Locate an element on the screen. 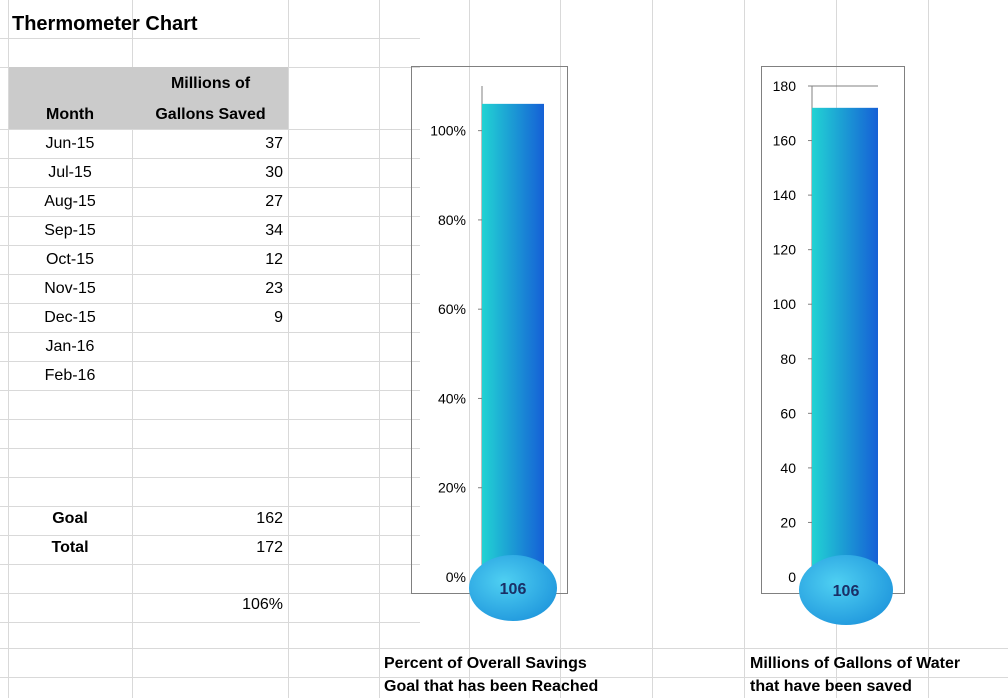 The image size is (1008, 698). y-tick-label: 40 is located at coordinates (788, 468).